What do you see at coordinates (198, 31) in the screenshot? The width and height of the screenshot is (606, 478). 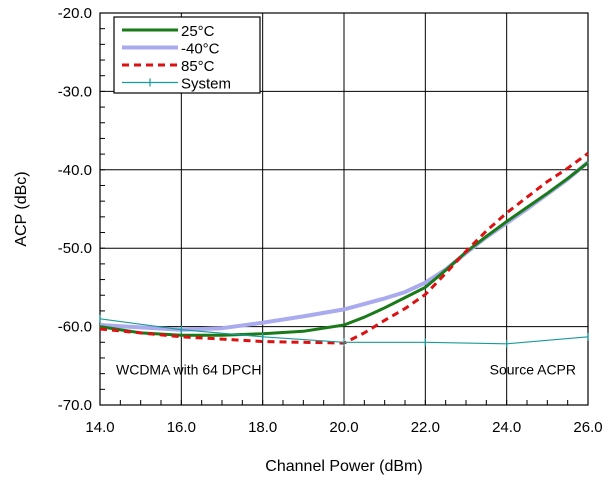 I see `legend-label: 25°C` at bounding box center [198, 31].